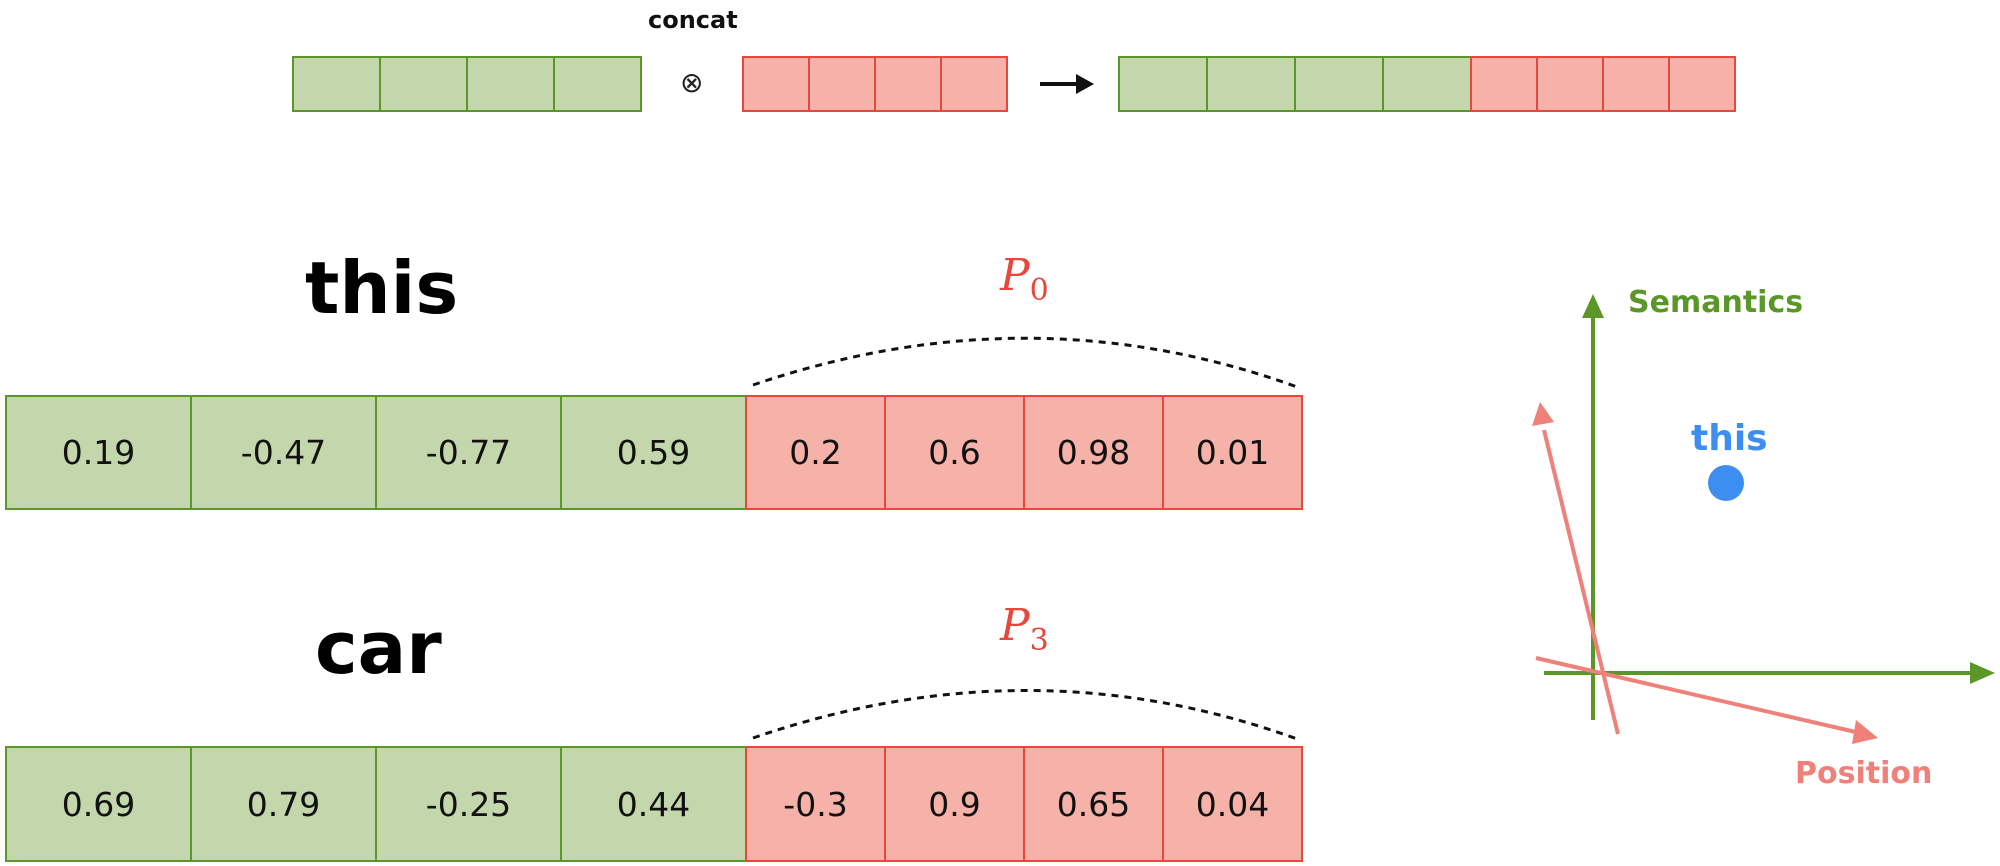 This screenshot has height=866, width=2000. I want to click on position-value-cell: 0.6, so click(954, 452).